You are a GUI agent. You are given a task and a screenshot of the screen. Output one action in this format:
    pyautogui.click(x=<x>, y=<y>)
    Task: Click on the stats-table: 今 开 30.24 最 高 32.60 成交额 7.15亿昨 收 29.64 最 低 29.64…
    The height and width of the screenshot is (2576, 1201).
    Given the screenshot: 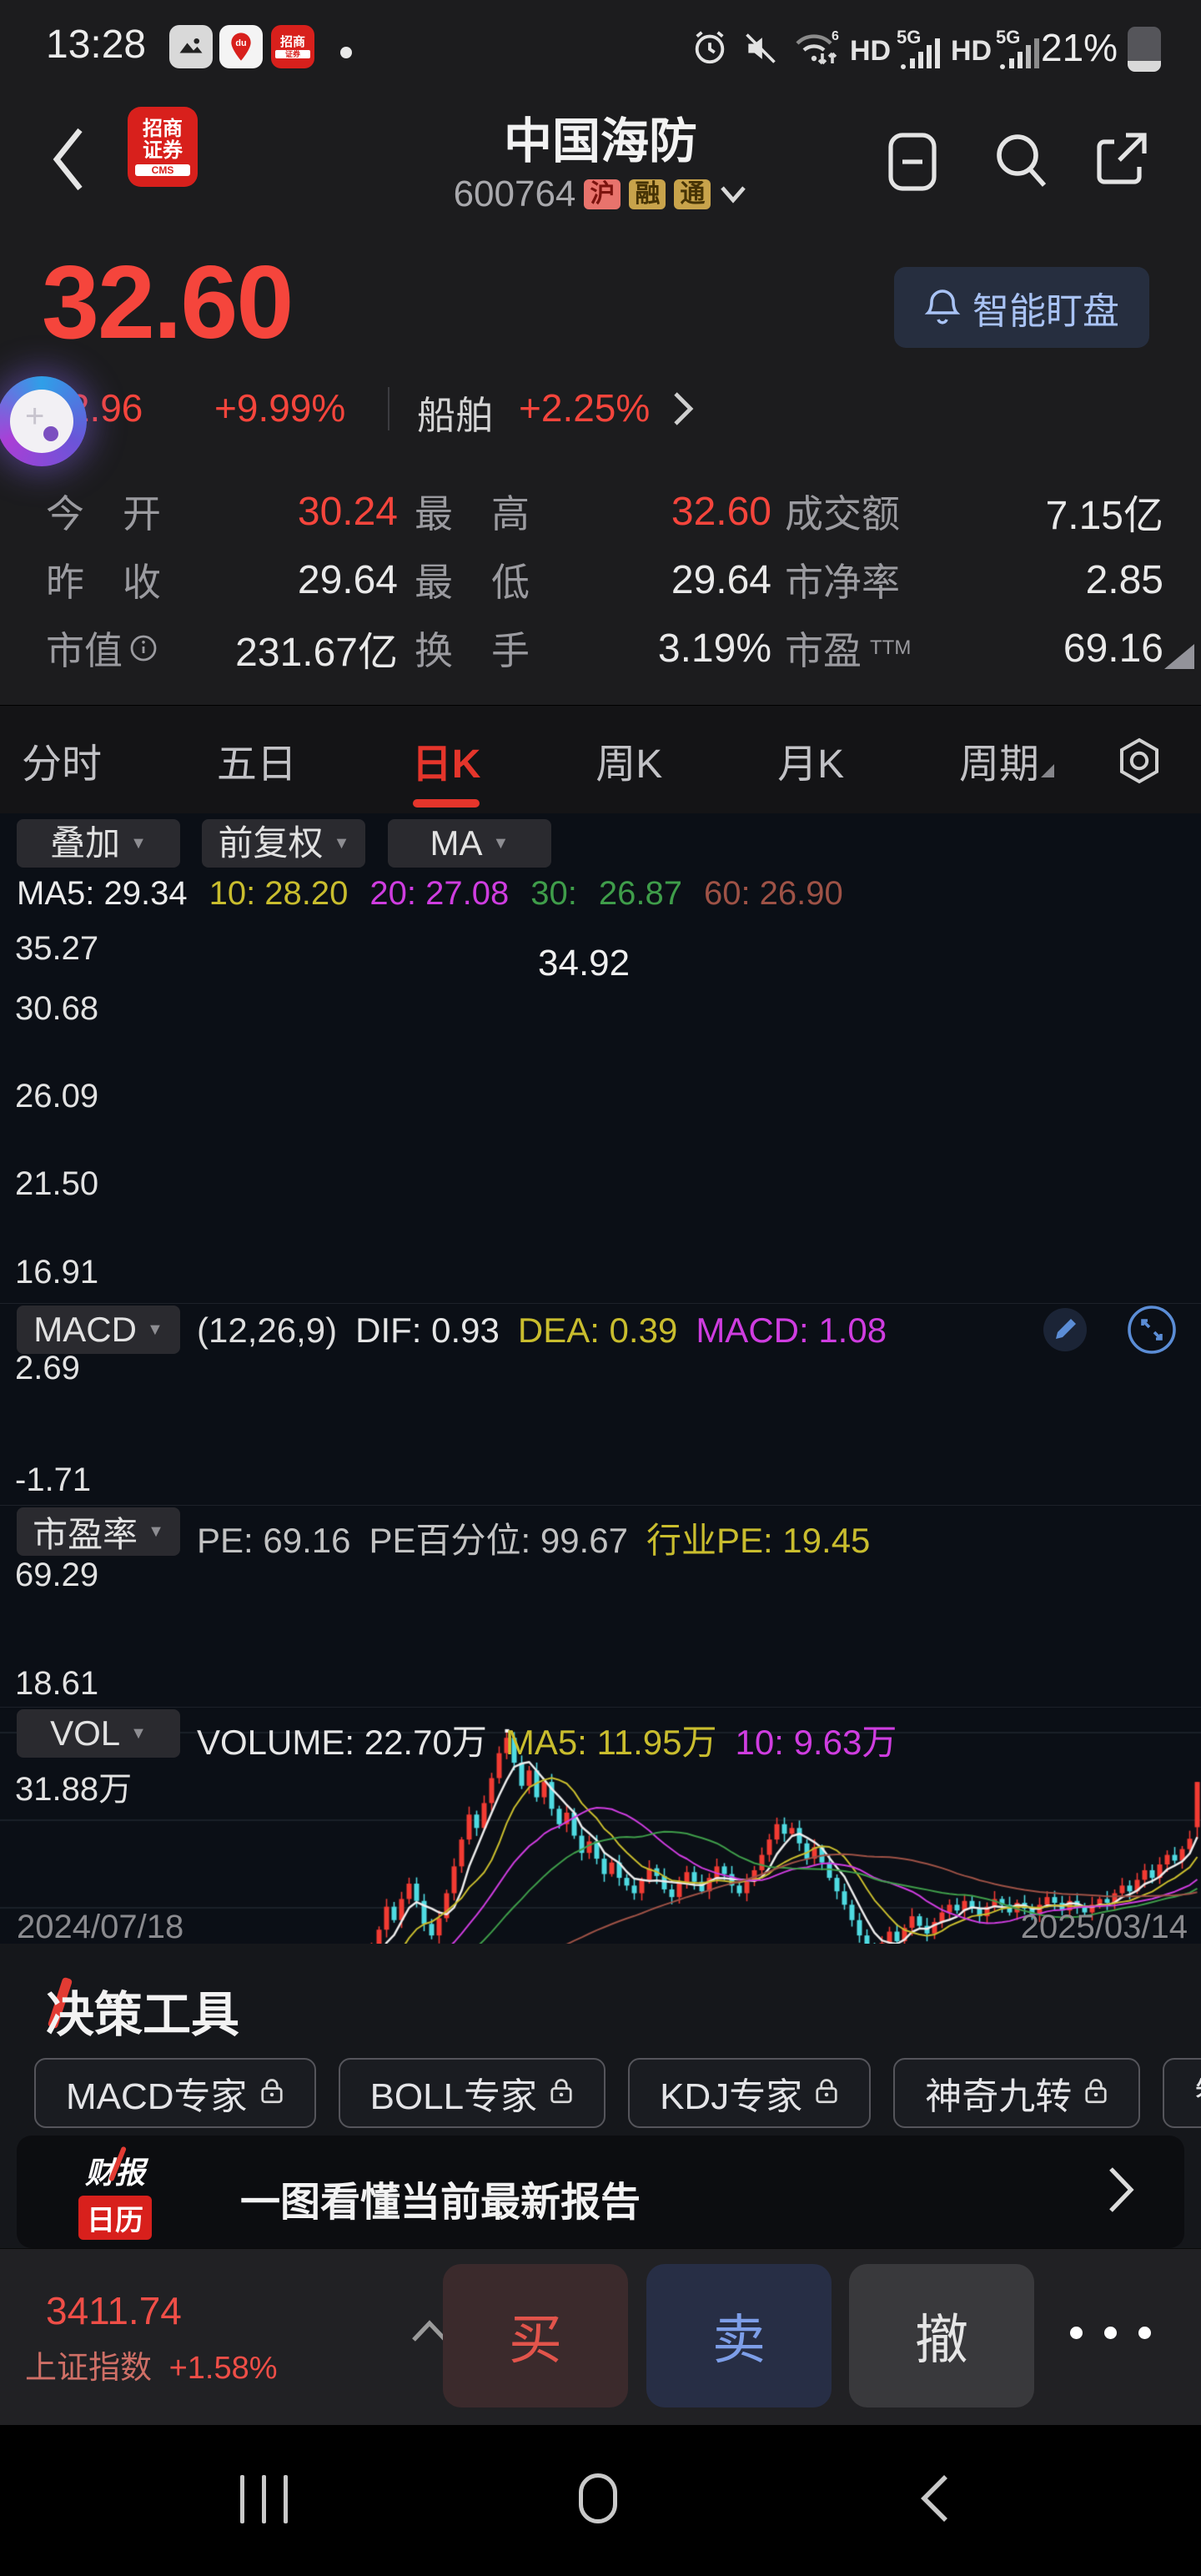 What is the action you would take?
    pyautogui.click(x=601, y=579)
    